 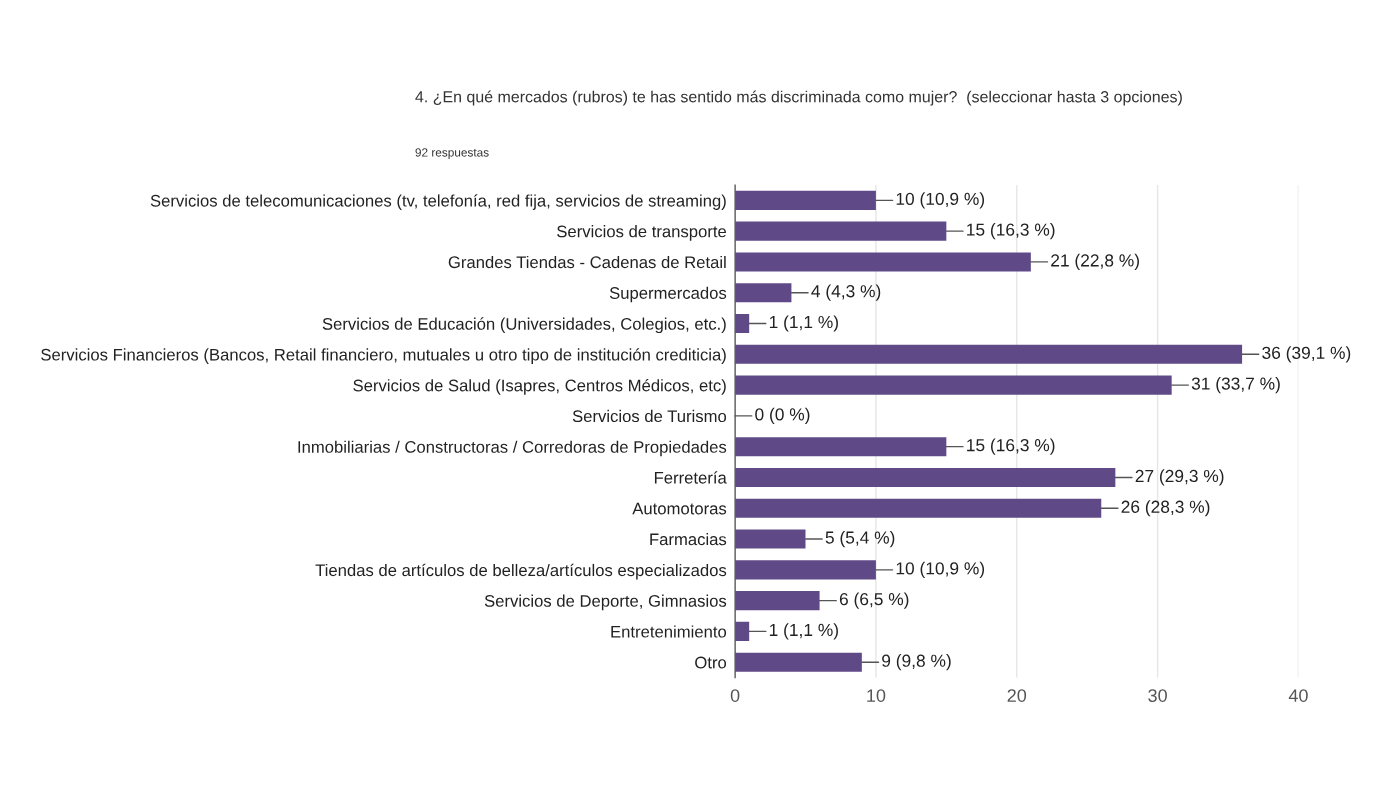 I want to click on y-tick-label: Servicios de telecomunicaciones (tv, telefonía, red fija, servicios de streaming), so click(x=438, y=202).